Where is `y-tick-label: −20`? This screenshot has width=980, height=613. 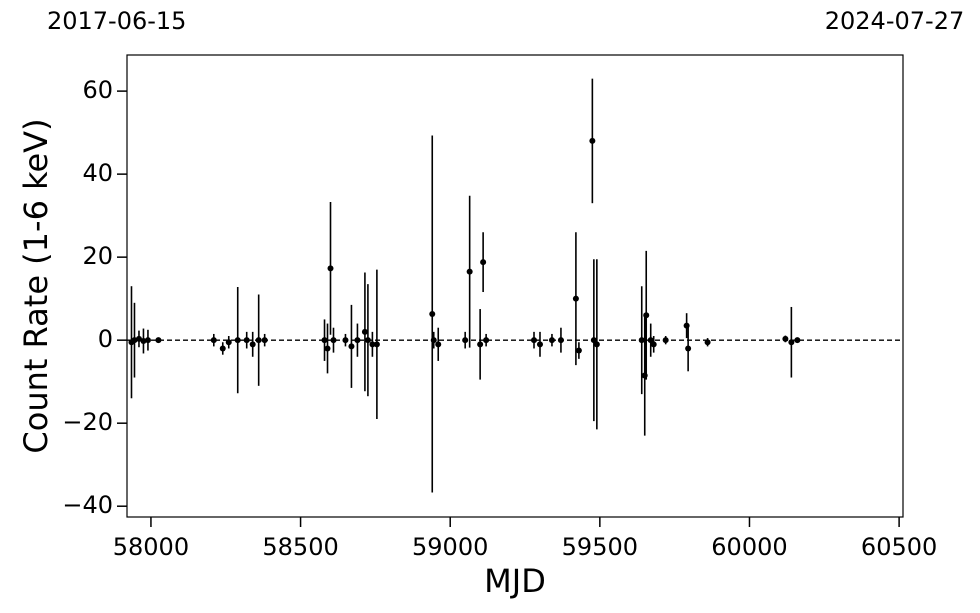
y-tick-label: −20 is located at coordinates (87, 422).